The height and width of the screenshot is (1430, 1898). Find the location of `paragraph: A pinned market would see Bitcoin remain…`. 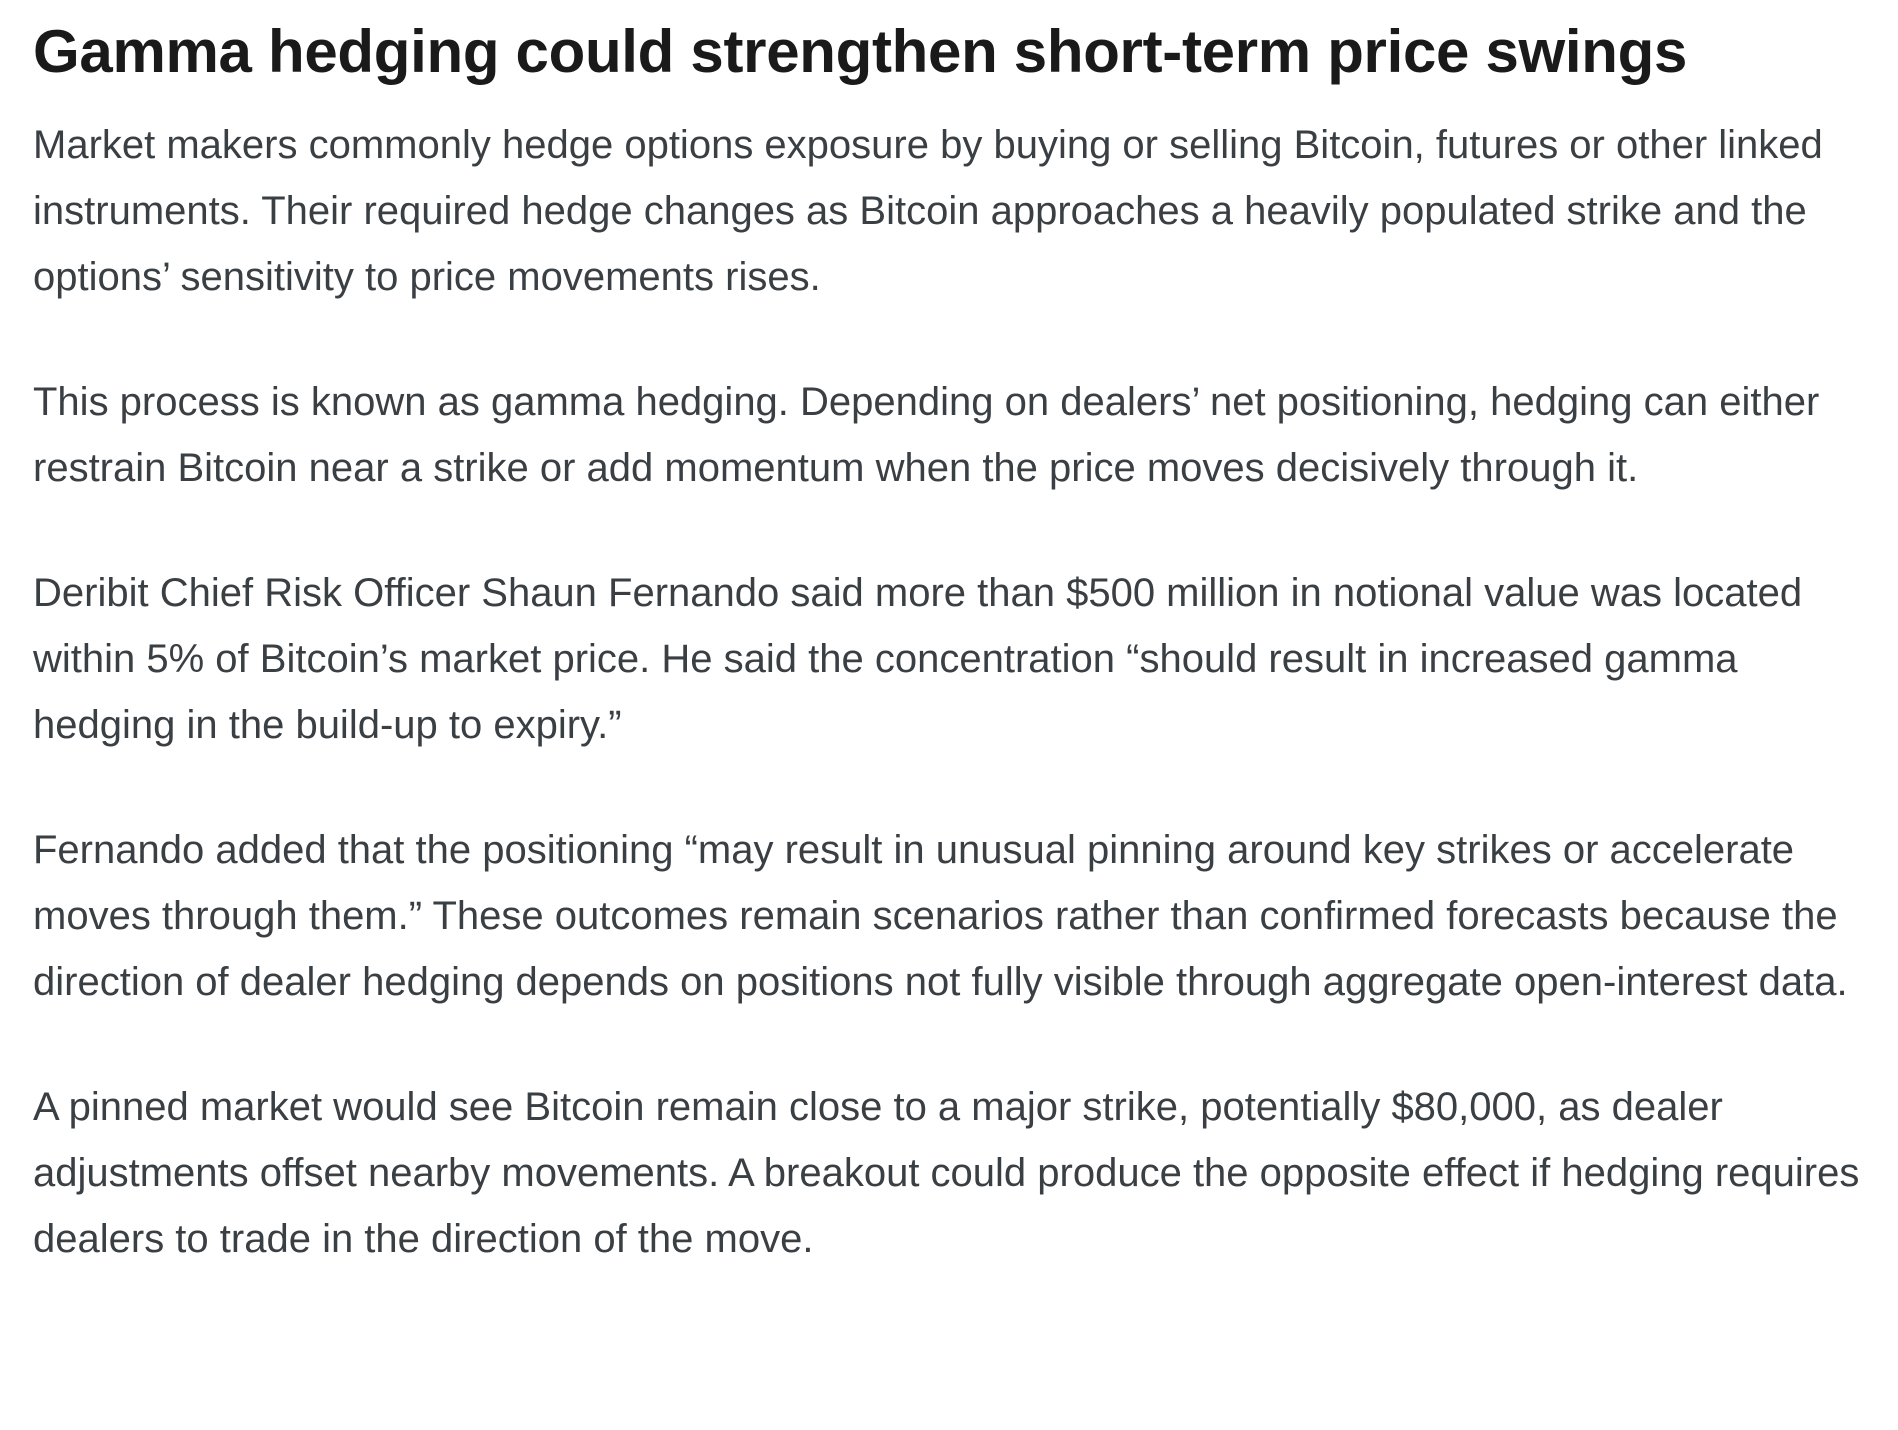

paragraph: A pinned market would see Bitcoin remain… is located at coordinates (946, 1173).